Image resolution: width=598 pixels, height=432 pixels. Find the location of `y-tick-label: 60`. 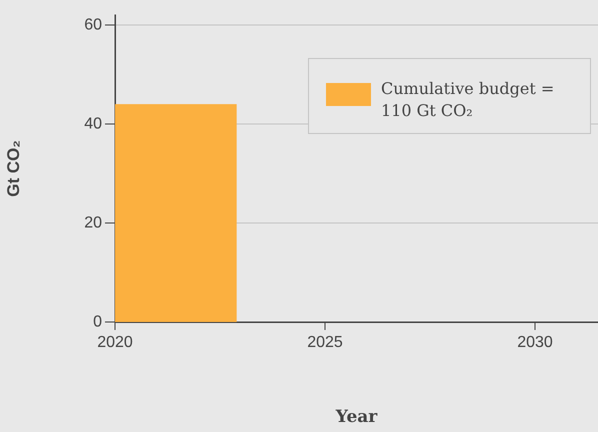

y-tick-label: 60 is located at coordinates (93, 25).